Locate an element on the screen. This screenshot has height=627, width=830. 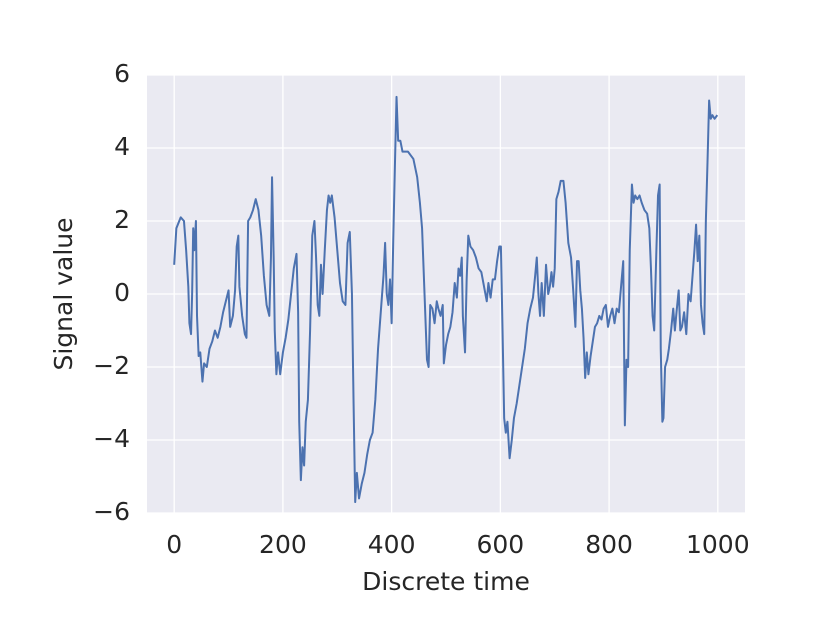
x-axis-label: Discrete time is located at coordinates (446, 581).